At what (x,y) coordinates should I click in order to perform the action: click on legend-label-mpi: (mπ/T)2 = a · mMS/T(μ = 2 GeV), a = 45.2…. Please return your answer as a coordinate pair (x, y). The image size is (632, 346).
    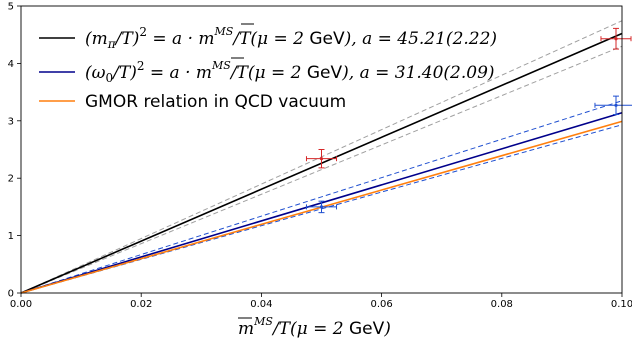
    Looking at the image, I should click on (291, 38).